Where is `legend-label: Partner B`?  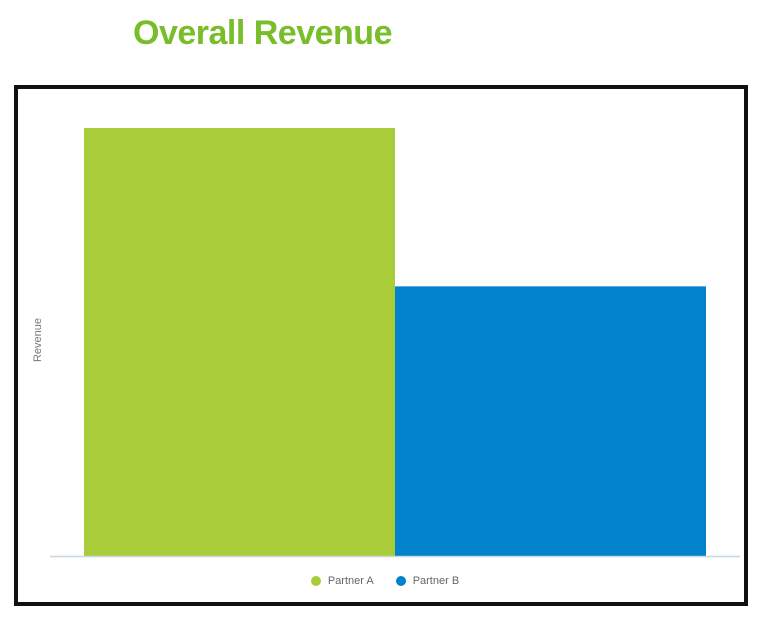
legend-label: Partner B is located at coordinates (436, 581).